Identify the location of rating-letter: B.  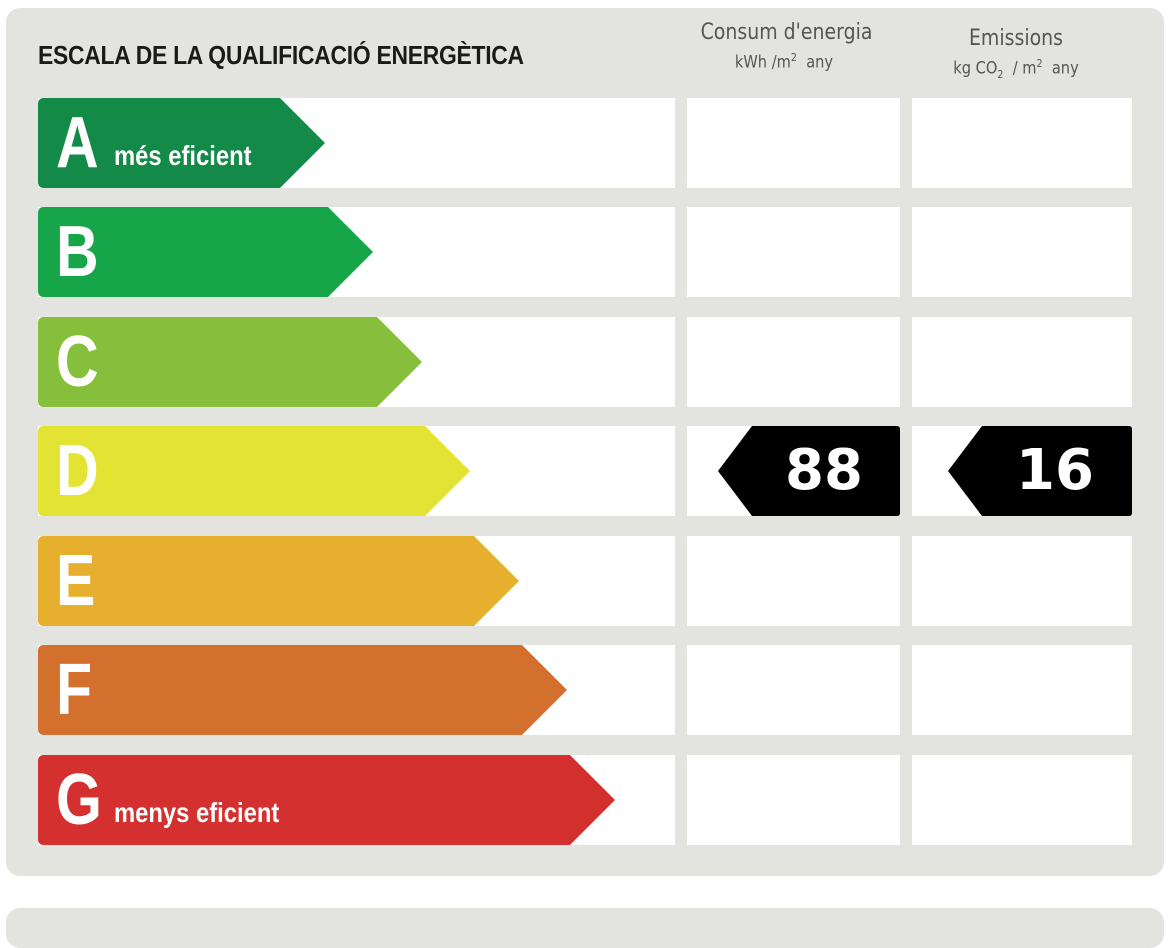
(77, 252).